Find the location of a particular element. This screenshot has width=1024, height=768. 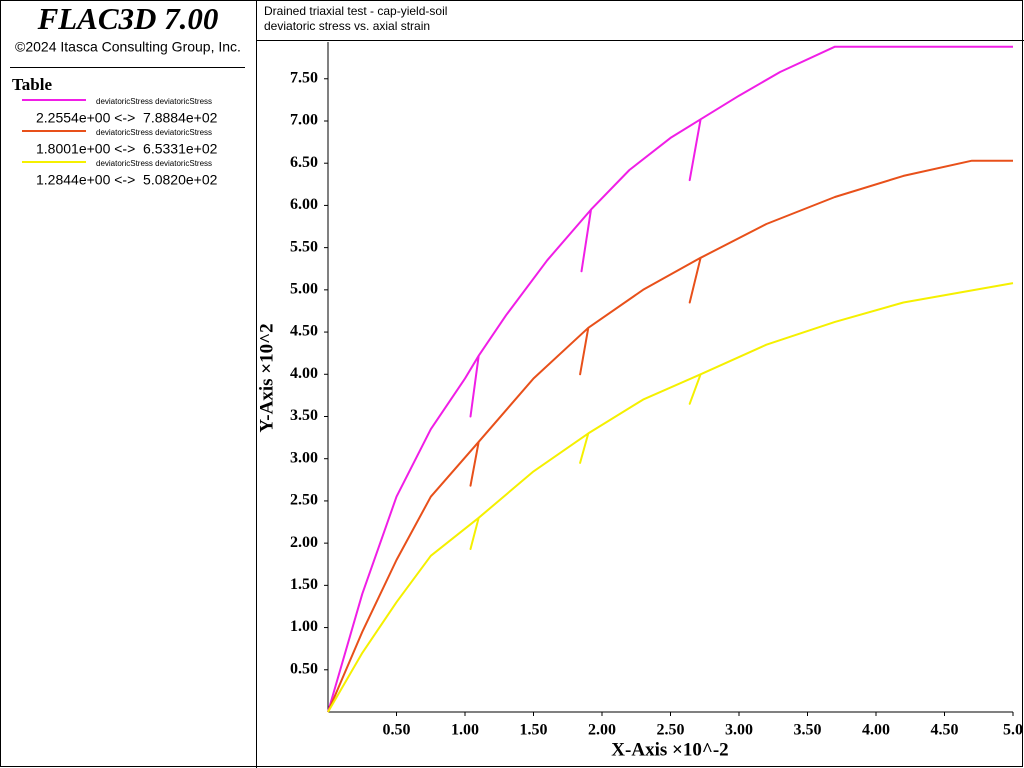

x-tick-label: 0.50 is located at coordinates (397, 730).